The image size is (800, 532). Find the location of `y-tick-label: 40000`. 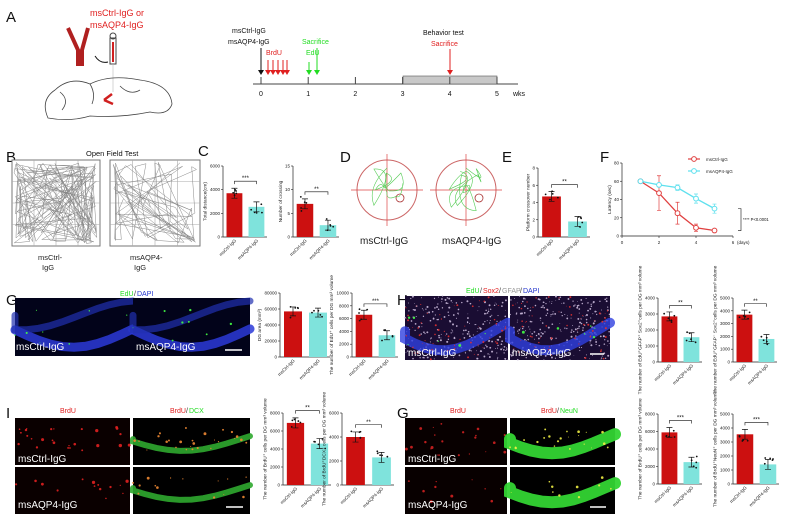

y-tick-label: 40000 is located at coordinates (270, 325).